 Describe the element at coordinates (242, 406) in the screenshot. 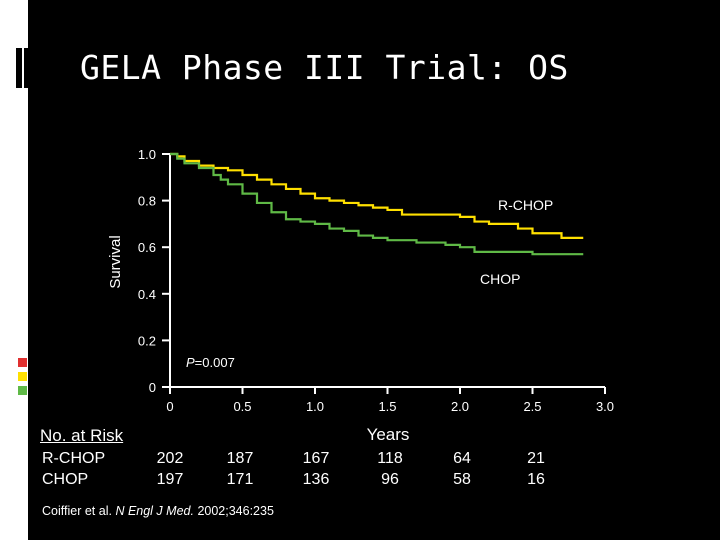

I see `x-tick-label: 0.5` at that location.